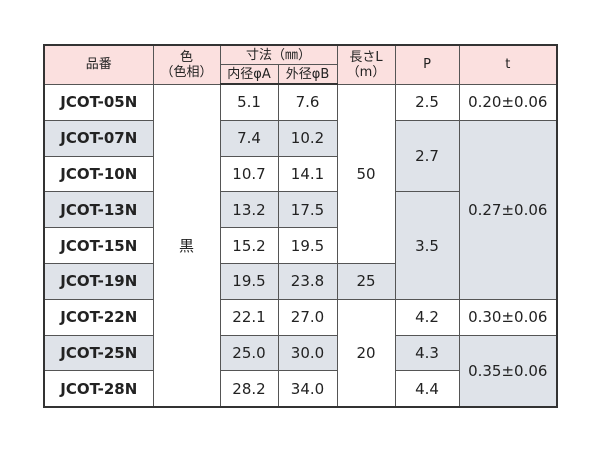 The width and height of the screenshot is (600, 450). I want to click on outer-cell: 17.5, so click(307, 210).